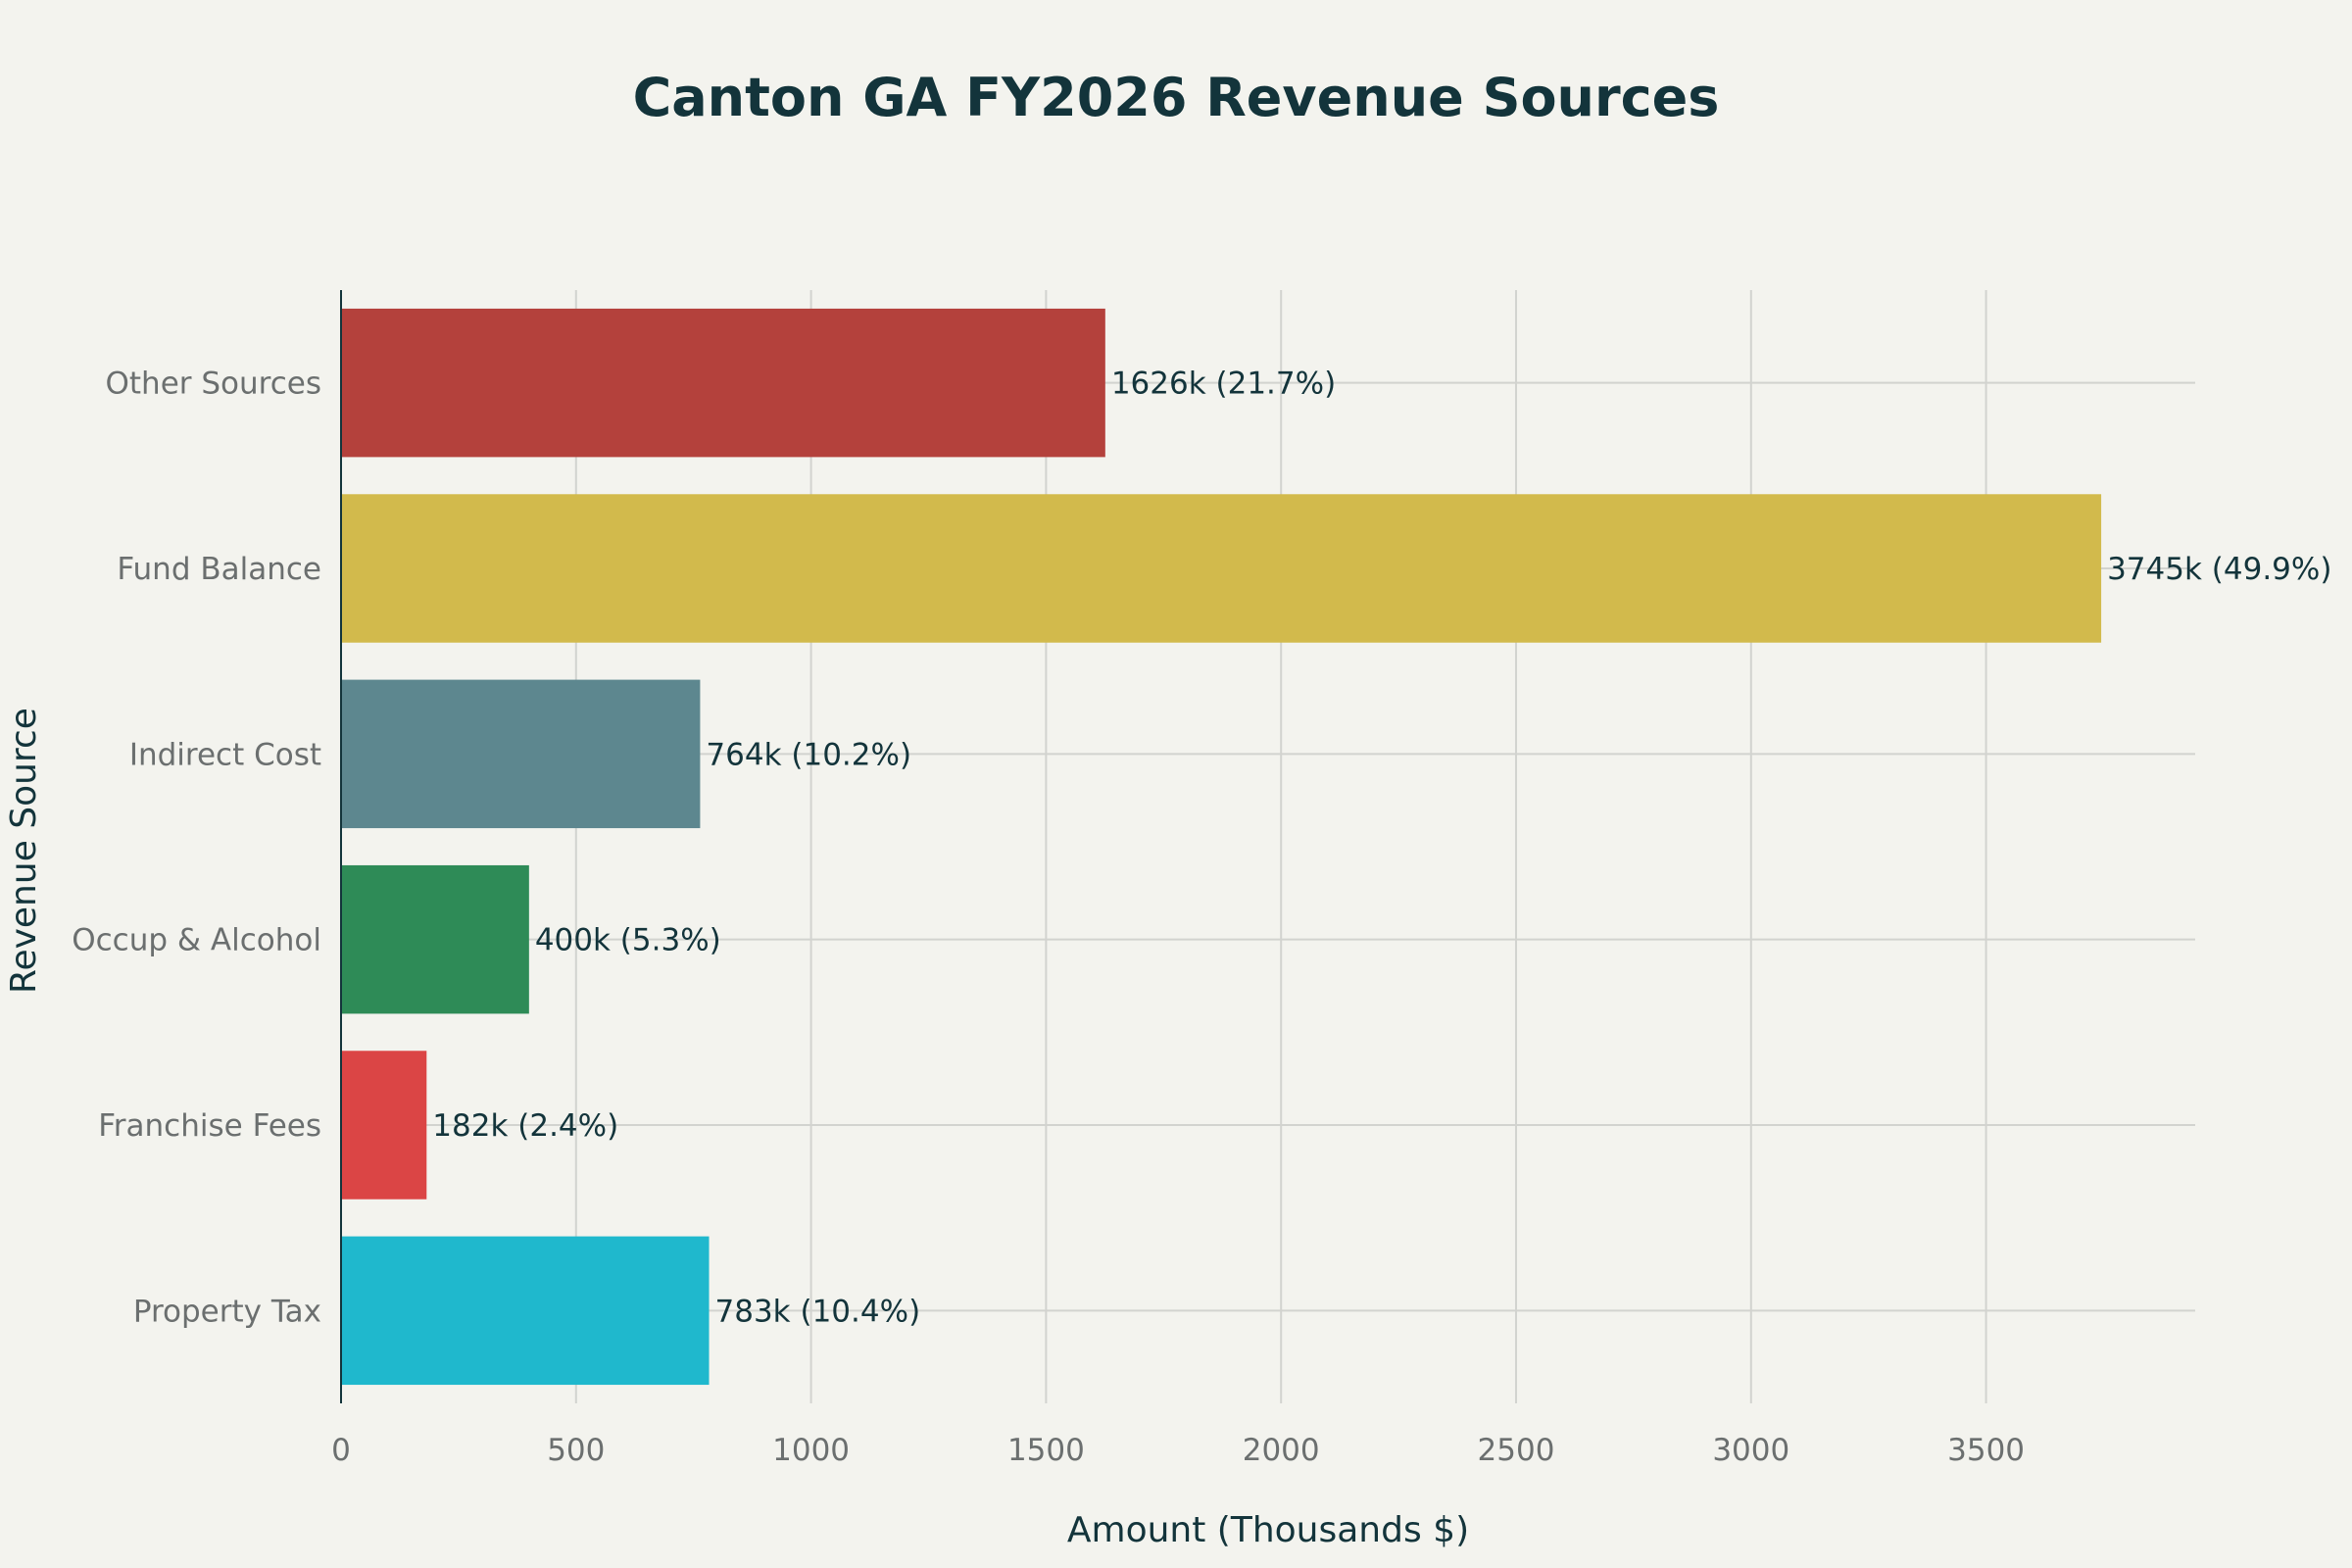 This screenshot has height=1568, width=2352. Describe the element at coordinates (1268, 1530) in the screenshot. I see `x-axis-title: Amount (Thousands $)` at that location.